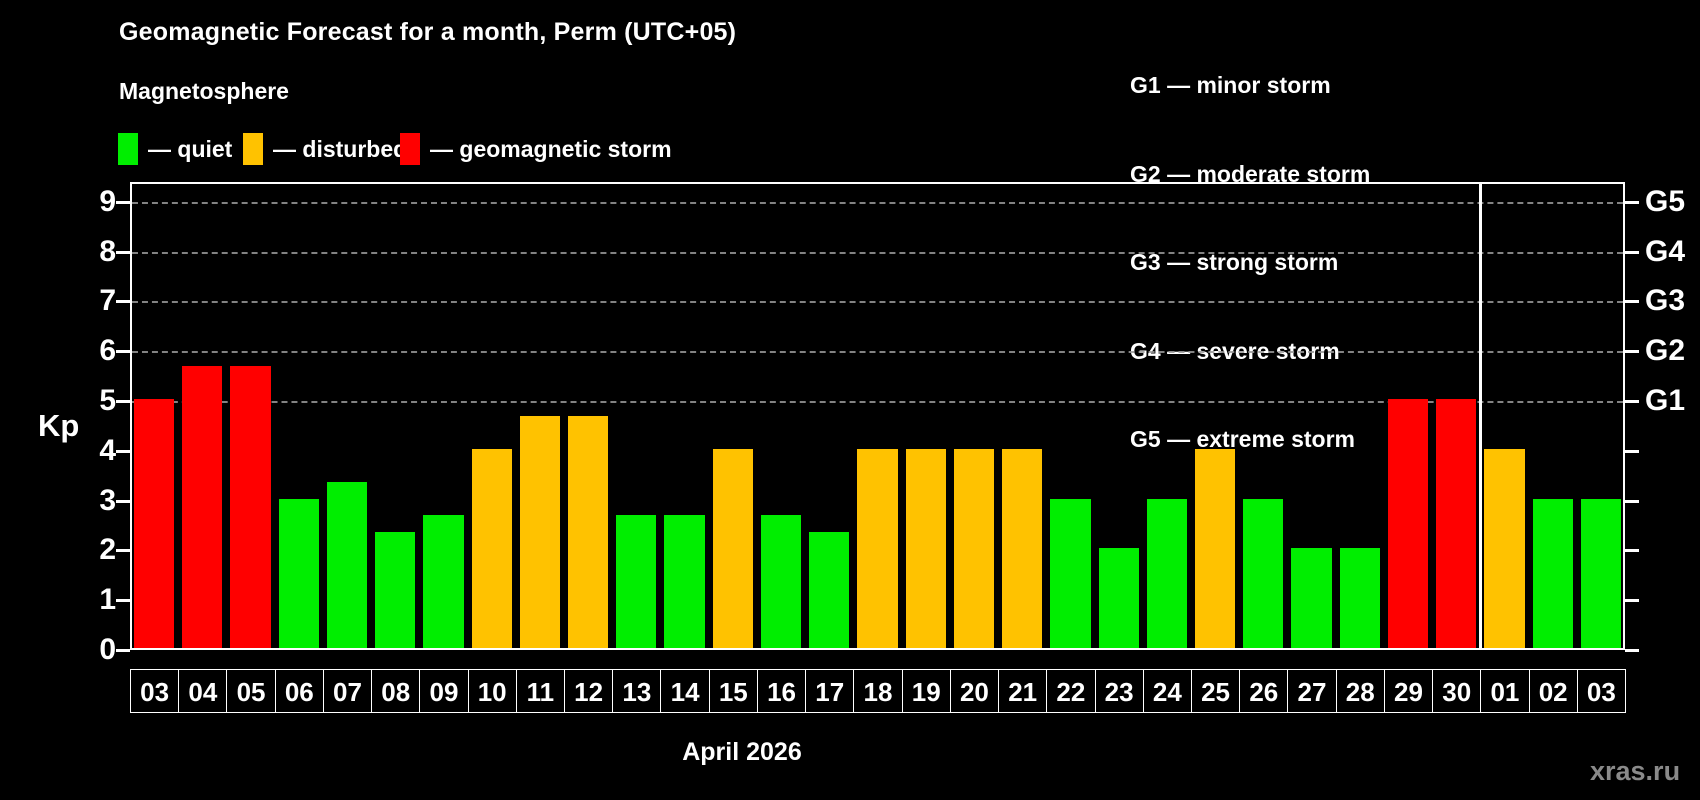  Describe the element at coordinates (347, 691) in the screenshot. I see `day-label-07: 07` at that location.